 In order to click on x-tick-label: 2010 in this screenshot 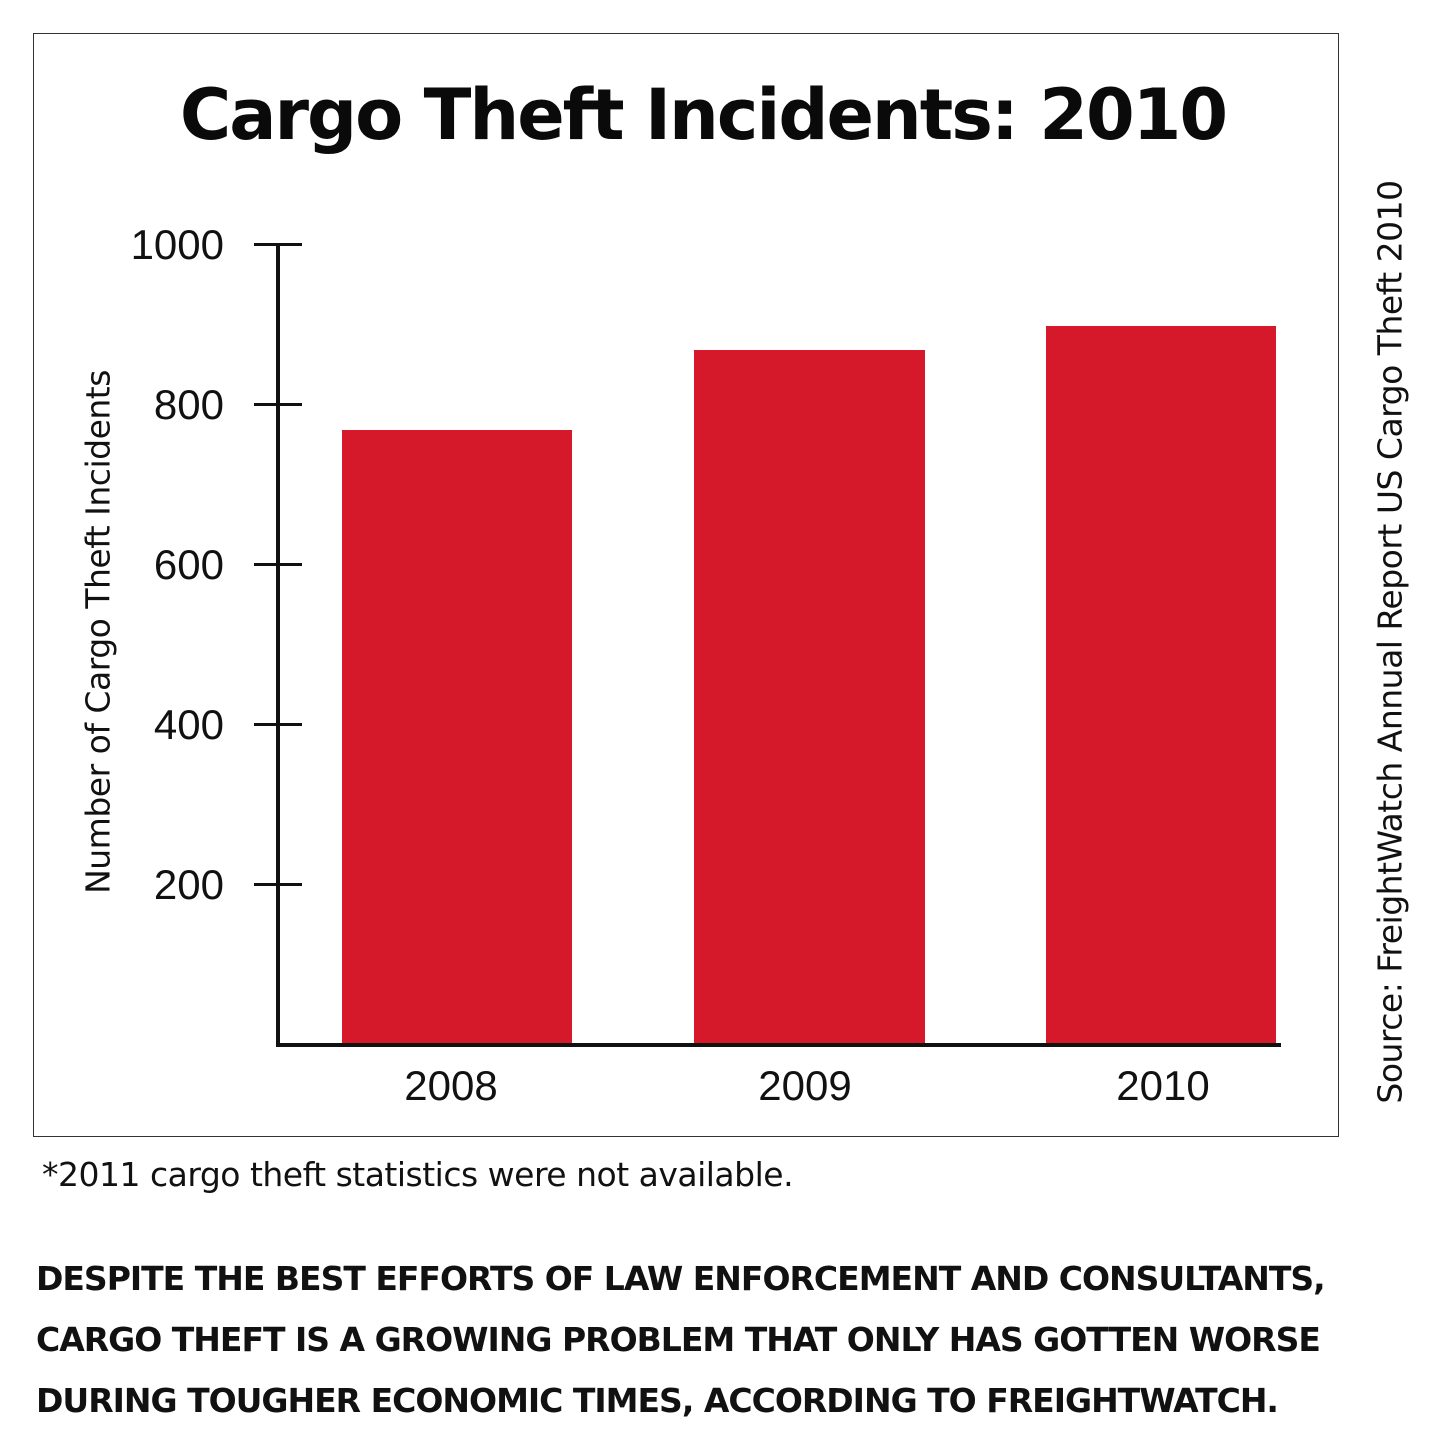, I will do `click(1163, 1085)`.